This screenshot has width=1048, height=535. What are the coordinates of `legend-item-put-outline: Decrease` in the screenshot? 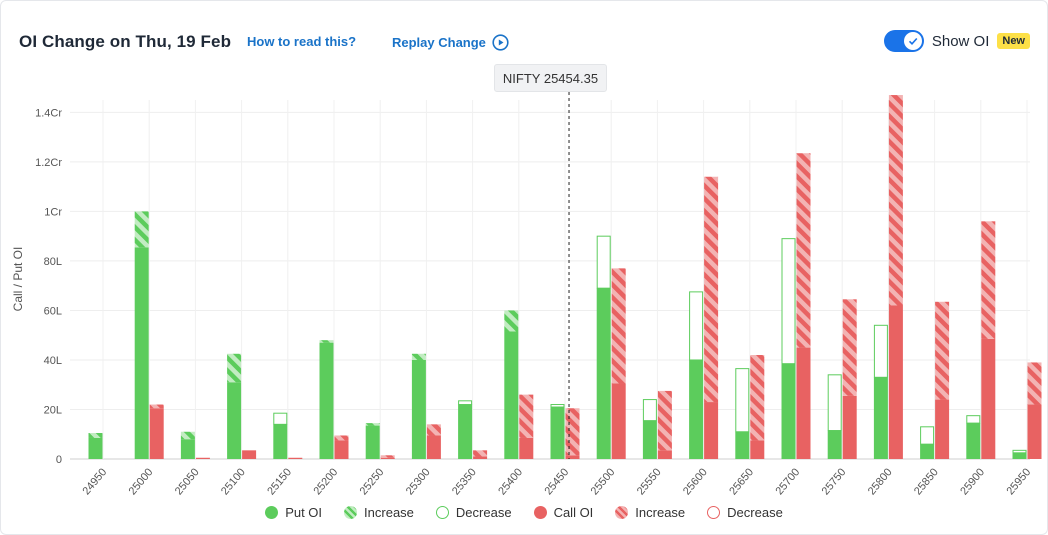 It's located at (473, 512).